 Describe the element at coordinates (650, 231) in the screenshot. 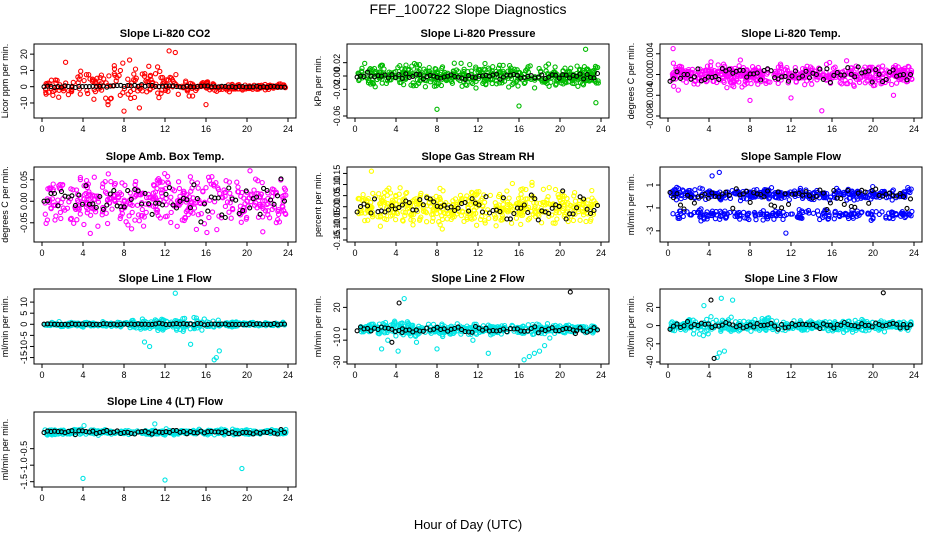

I see `y-tick-label: -3` at that location.